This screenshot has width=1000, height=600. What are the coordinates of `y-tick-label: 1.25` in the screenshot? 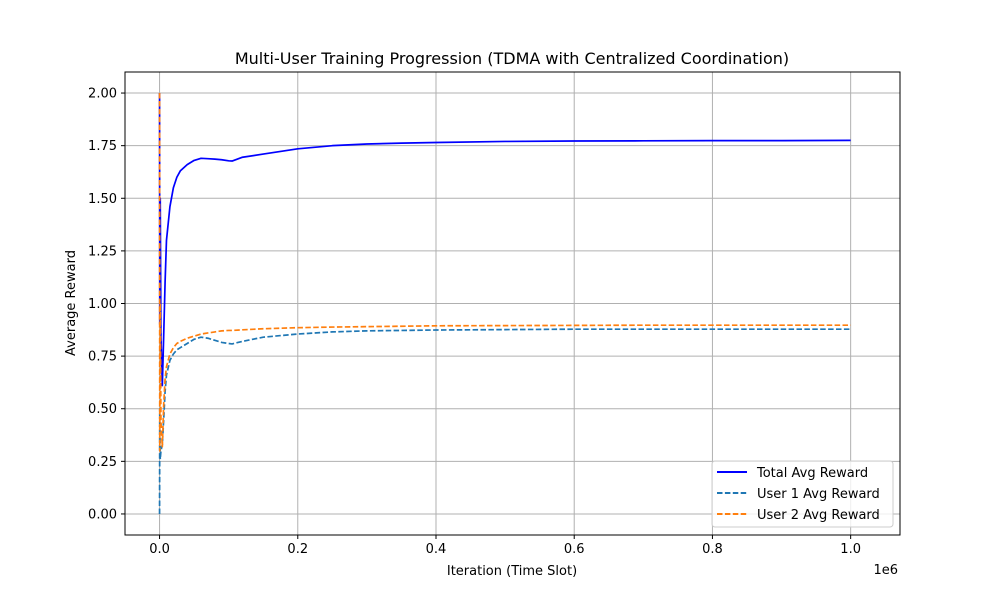 It's located at (102, 251).